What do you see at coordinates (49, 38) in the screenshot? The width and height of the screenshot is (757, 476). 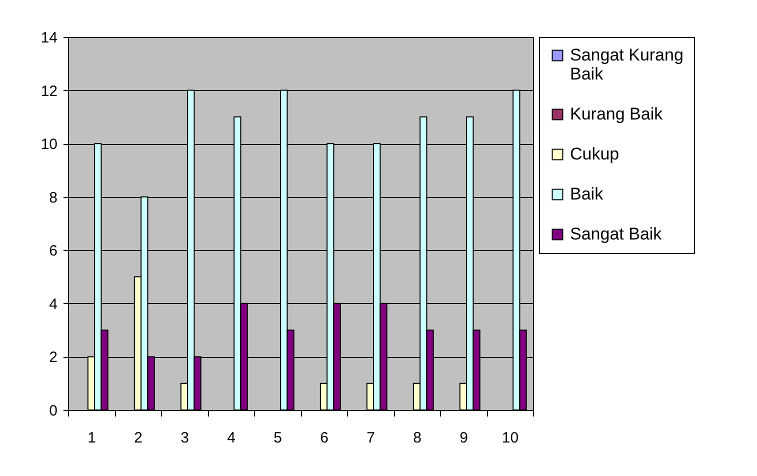 I see `y-tick-label: 14` at bounding box center [49, 38].